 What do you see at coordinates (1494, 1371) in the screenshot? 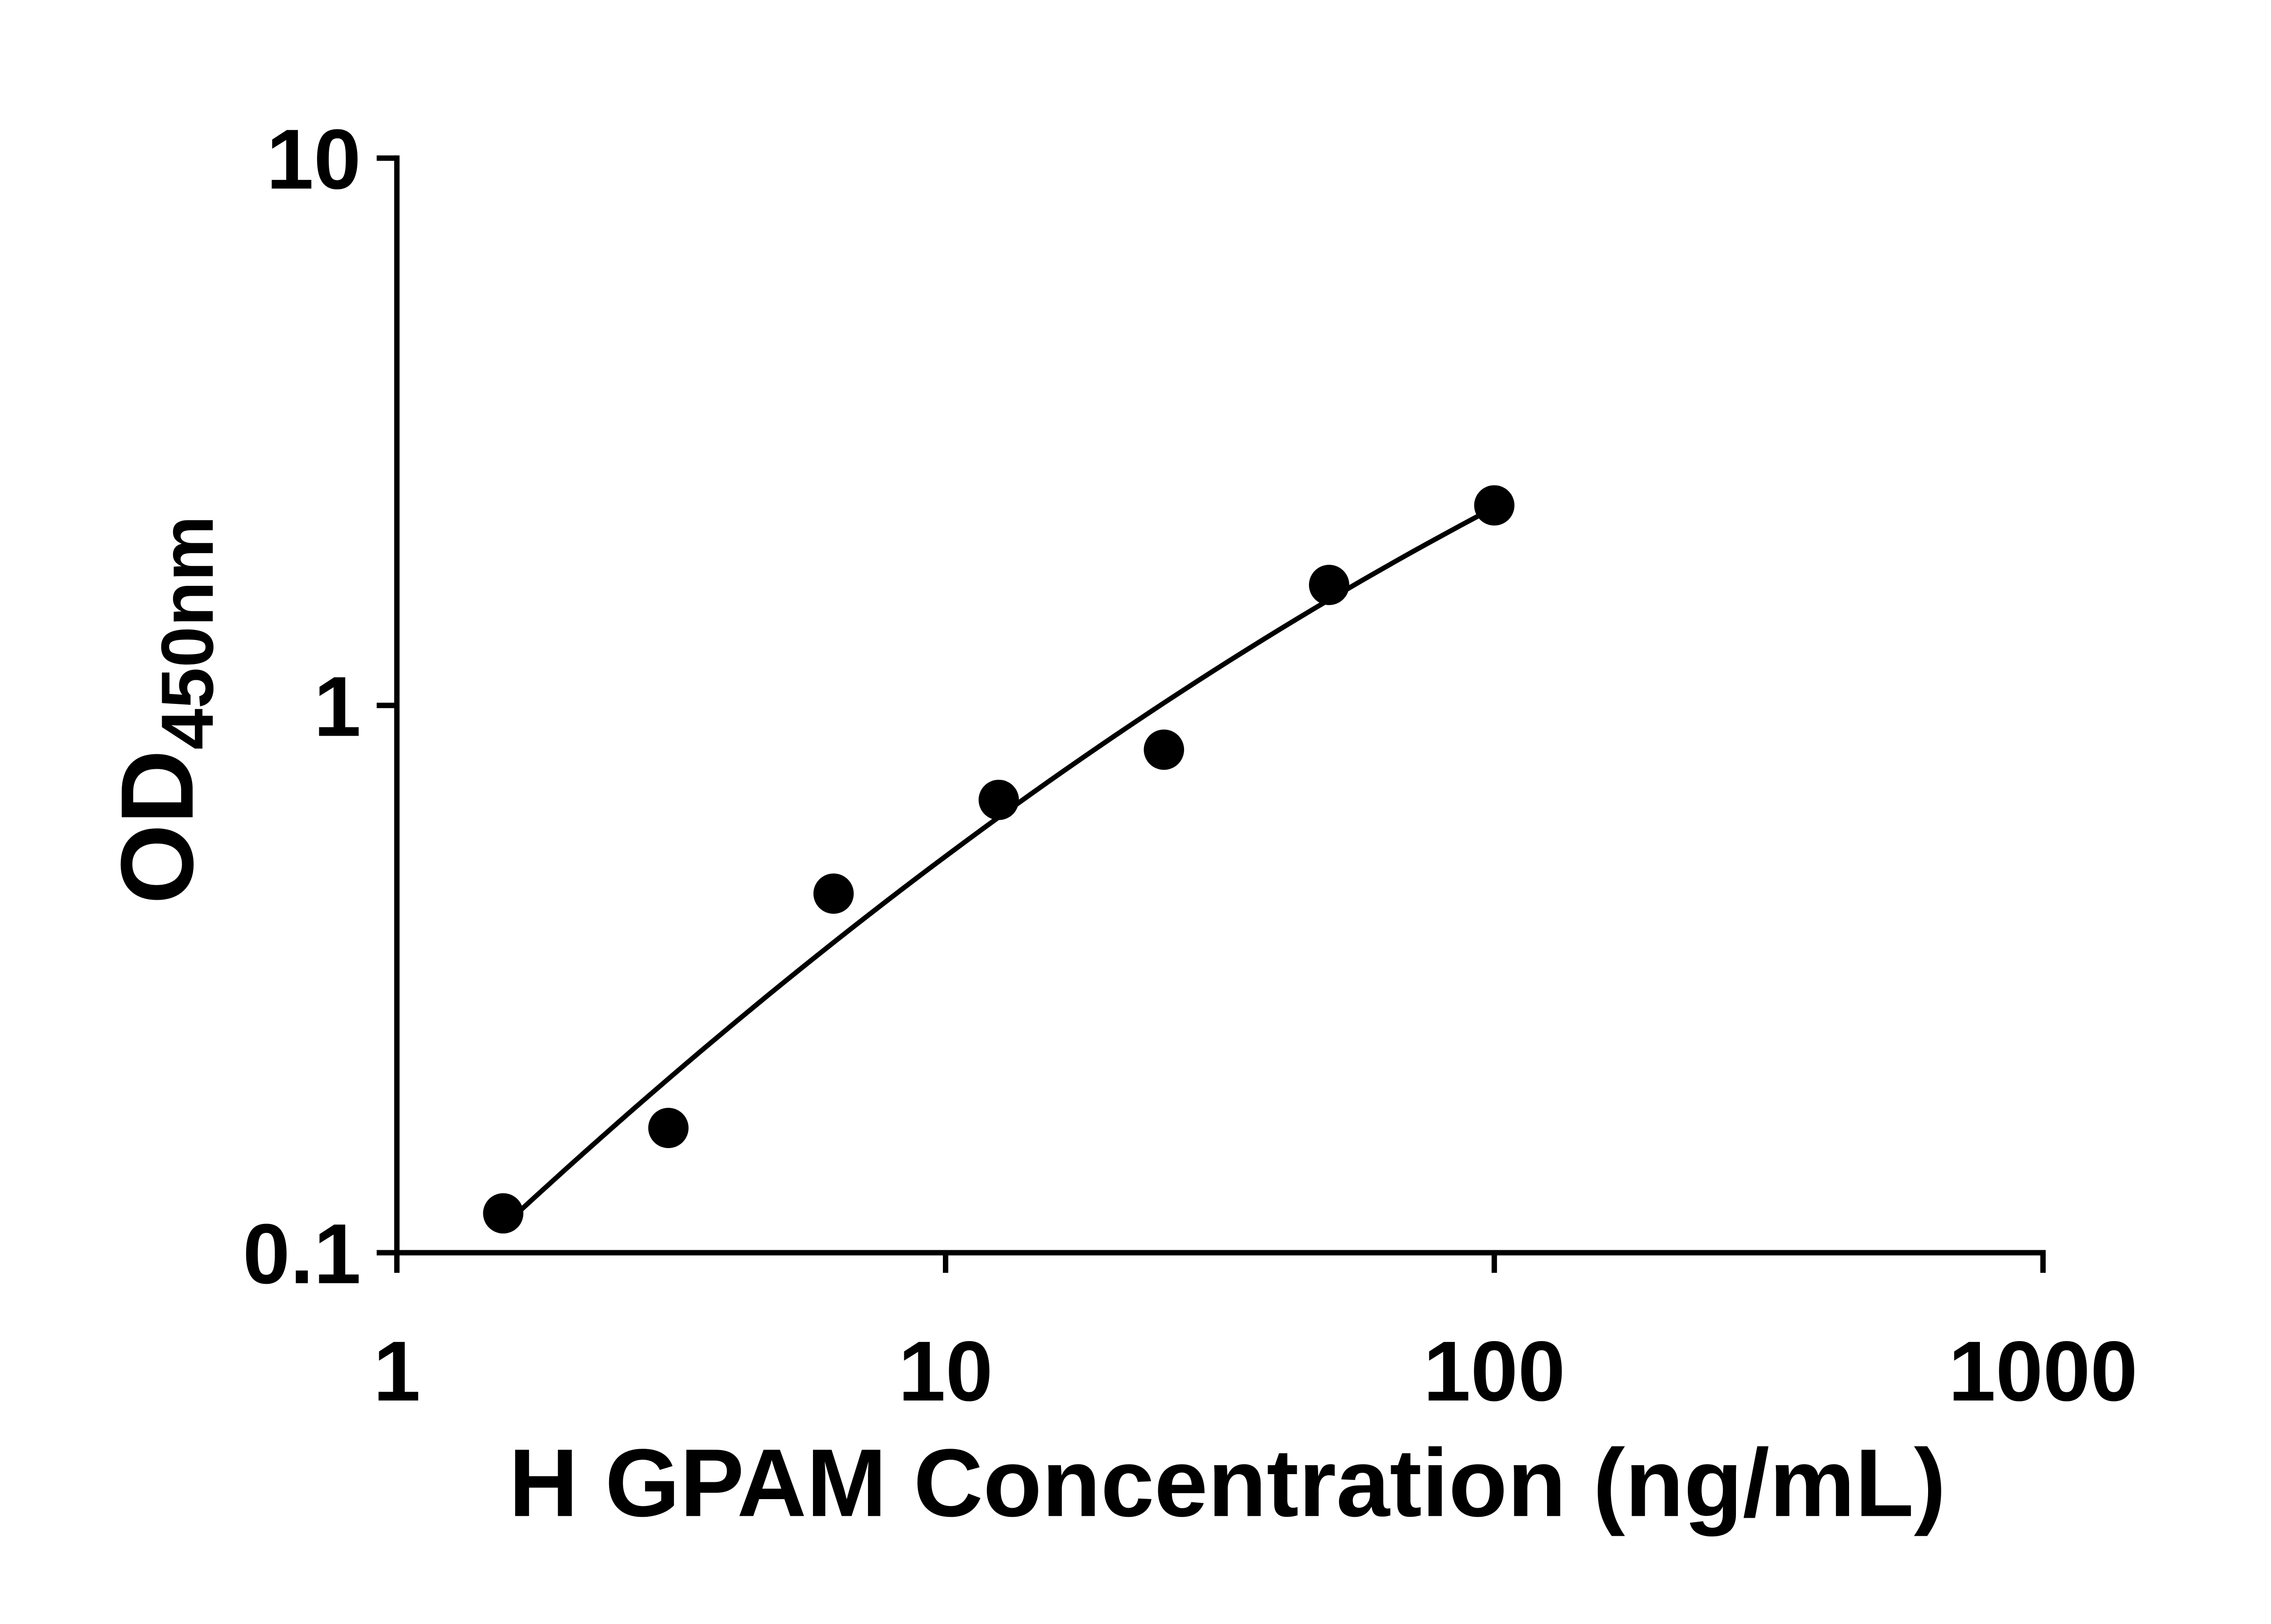
I see `x-tick-label: 100` at bounding box center [1494, 1371].